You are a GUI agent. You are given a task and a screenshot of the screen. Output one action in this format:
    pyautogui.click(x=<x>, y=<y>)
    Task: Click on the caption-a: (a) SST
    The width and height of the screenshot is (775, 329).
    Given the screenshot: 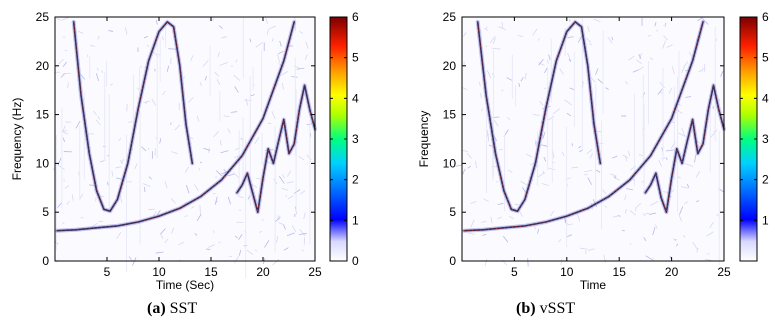 What is the action you would take?
    pyautogui.click(x=172, y=309)
    